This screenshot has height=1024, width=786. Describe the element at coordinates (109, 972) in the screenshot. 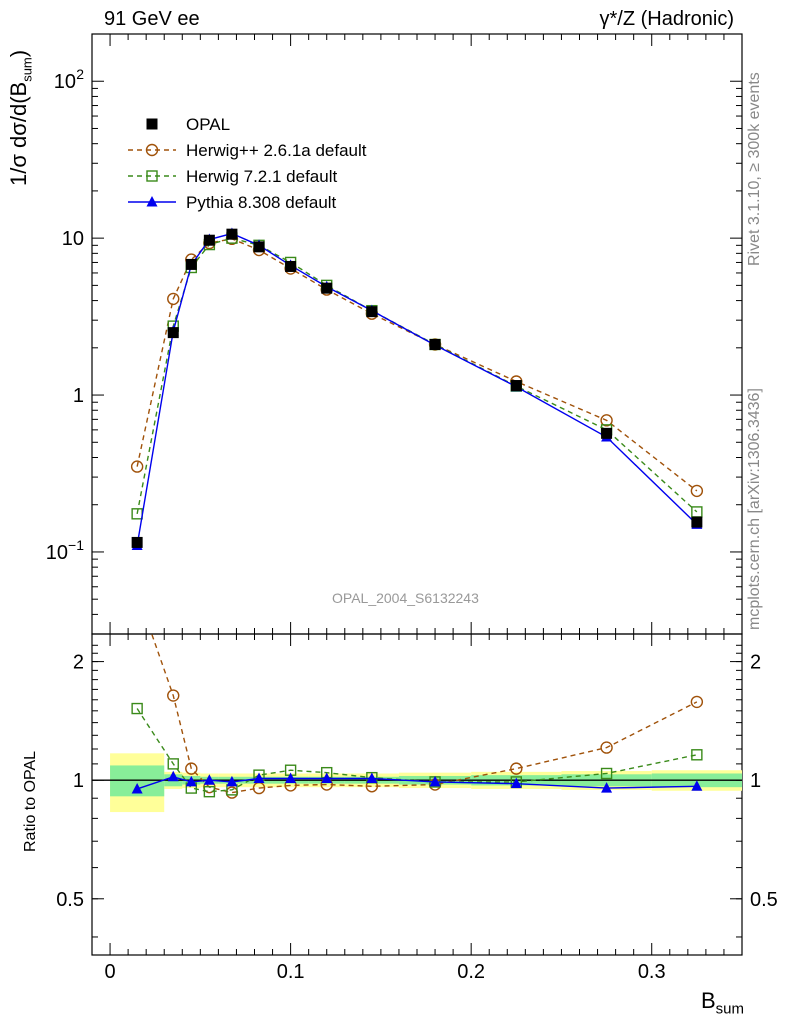

I see `x-tick-label: 0` at that location.